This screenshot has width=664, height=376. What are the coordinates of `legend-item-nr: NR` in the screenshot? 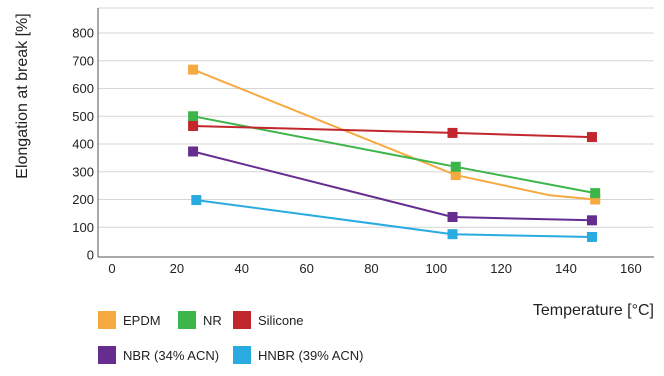 It's located at (200, 320).